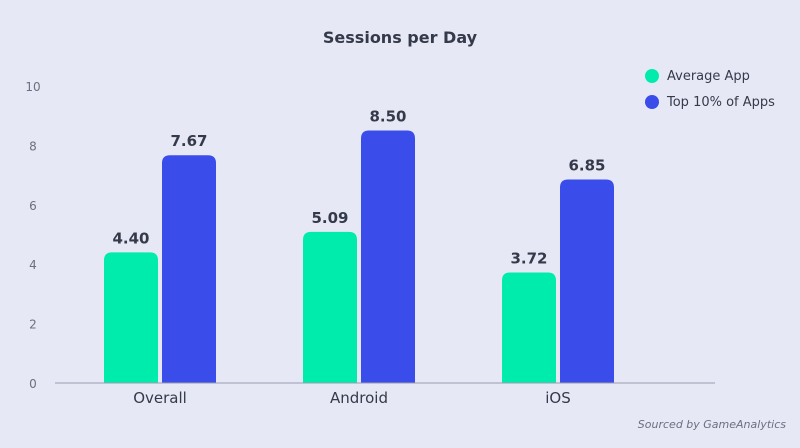 This screenshot has width=800, height=448. I want to click on legend-swatch-average-app, so click(652, 76).